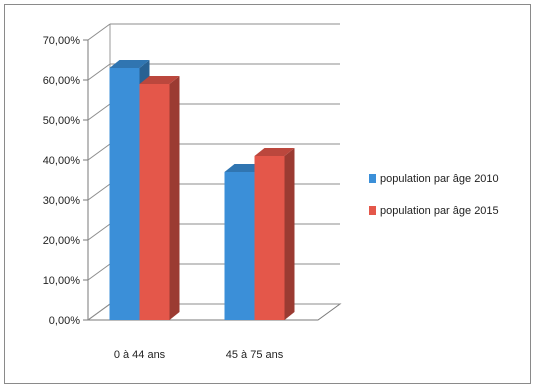 The image size is (537, 390). I want to click on x-category-label: 0 à 44 ans, so click(140, 355).